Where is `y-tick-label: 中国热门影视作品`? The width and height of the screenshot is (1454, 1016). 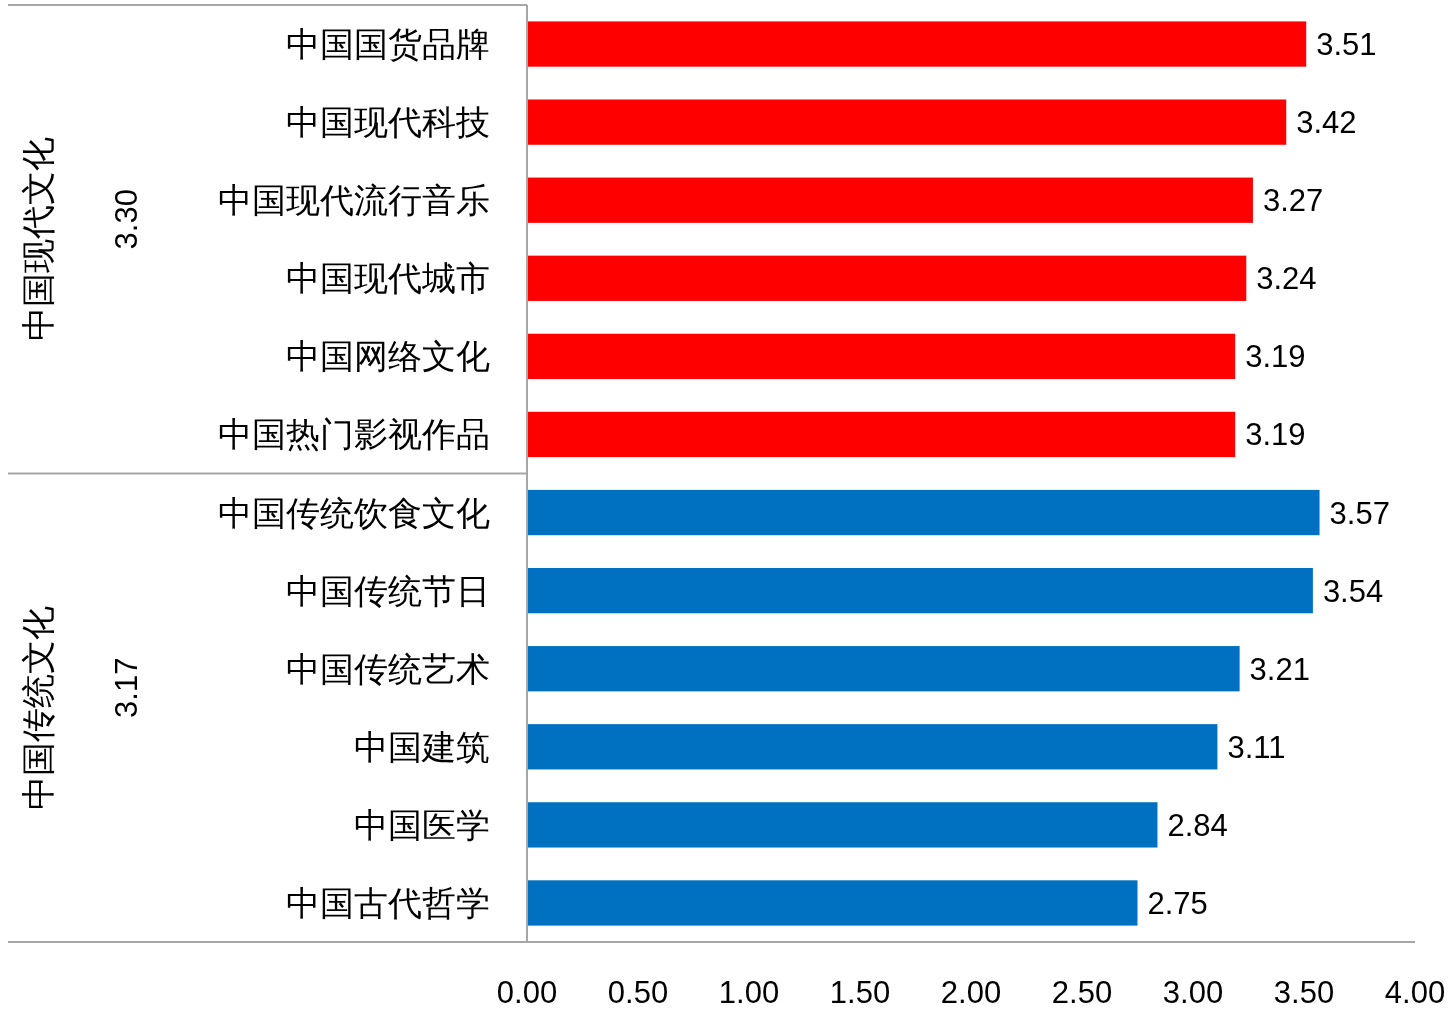 y-tick-label: 中国热门影视作品 is located at coordinates (354, 434).